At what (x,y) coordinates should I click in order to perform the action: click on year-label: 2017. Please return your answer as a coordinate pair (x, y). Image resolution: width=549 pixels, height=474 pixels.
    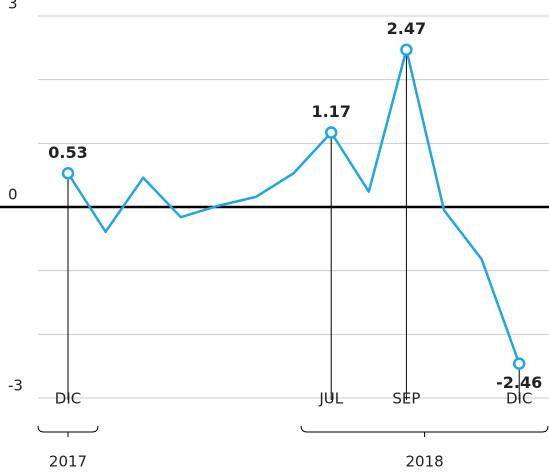
    Looking at the image, I should click on (68, 462).